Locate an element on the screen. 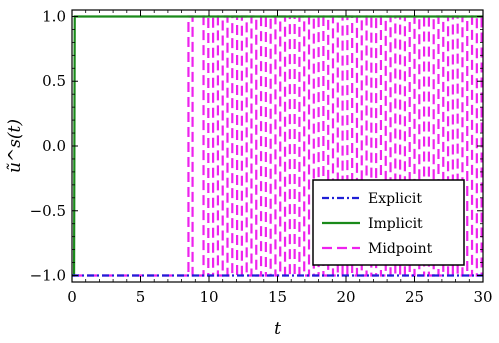  y-tick-label: −0.5 is located at coordinates (48, 211).